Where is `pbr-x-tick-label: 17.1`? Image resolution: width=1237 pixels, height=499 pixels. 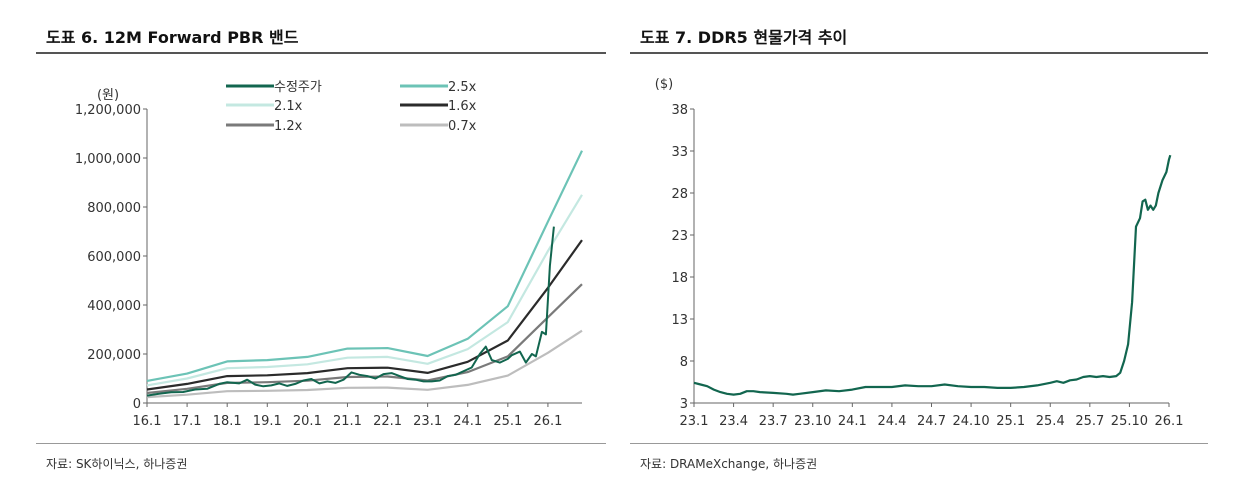
pbr-x-tick-label: 17.1 is located at coordinates (187, 421).